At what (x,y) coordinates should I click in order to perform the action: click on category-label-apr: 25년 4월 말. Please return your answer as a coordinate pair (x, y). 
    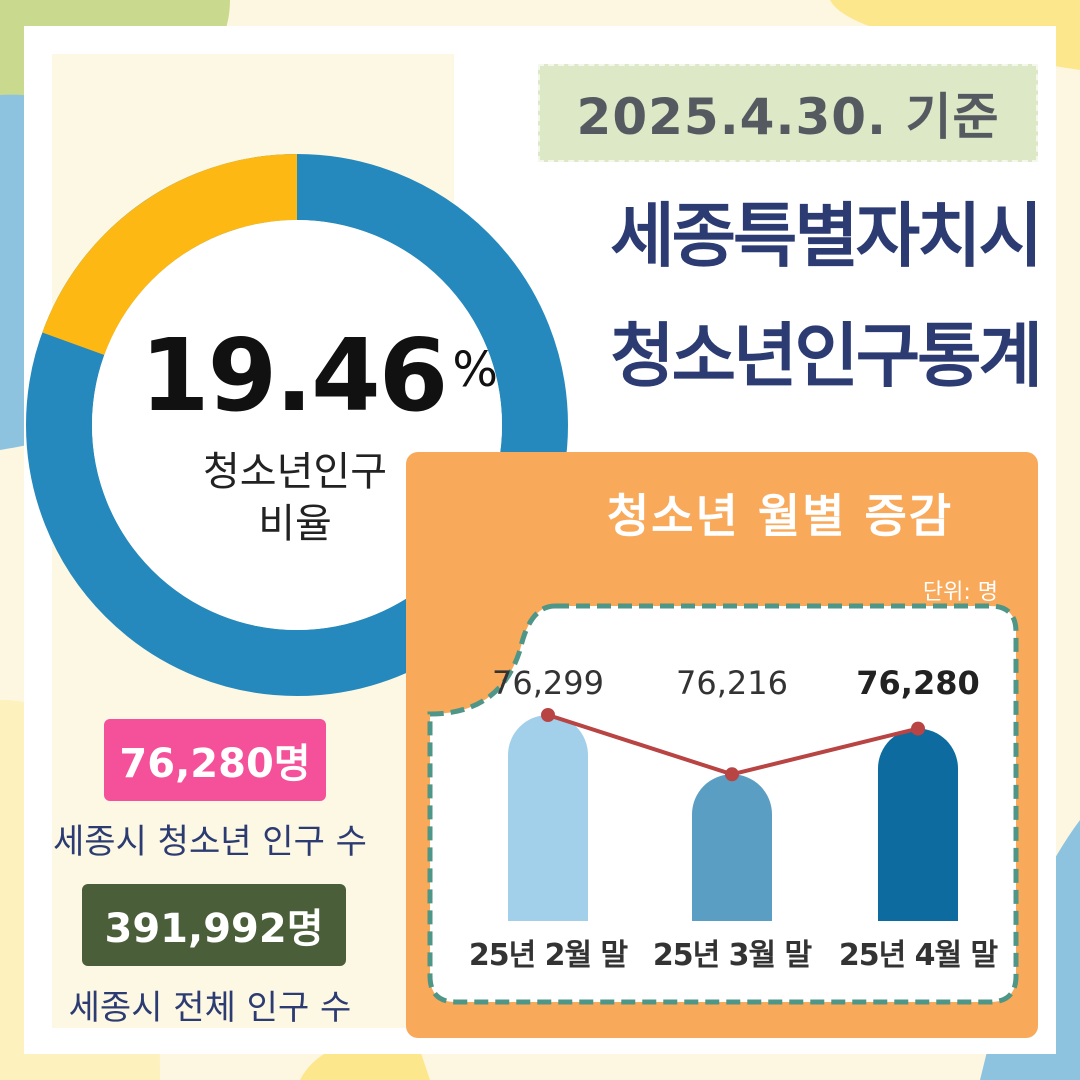
    Looking at the image, I should click on (918, 955).